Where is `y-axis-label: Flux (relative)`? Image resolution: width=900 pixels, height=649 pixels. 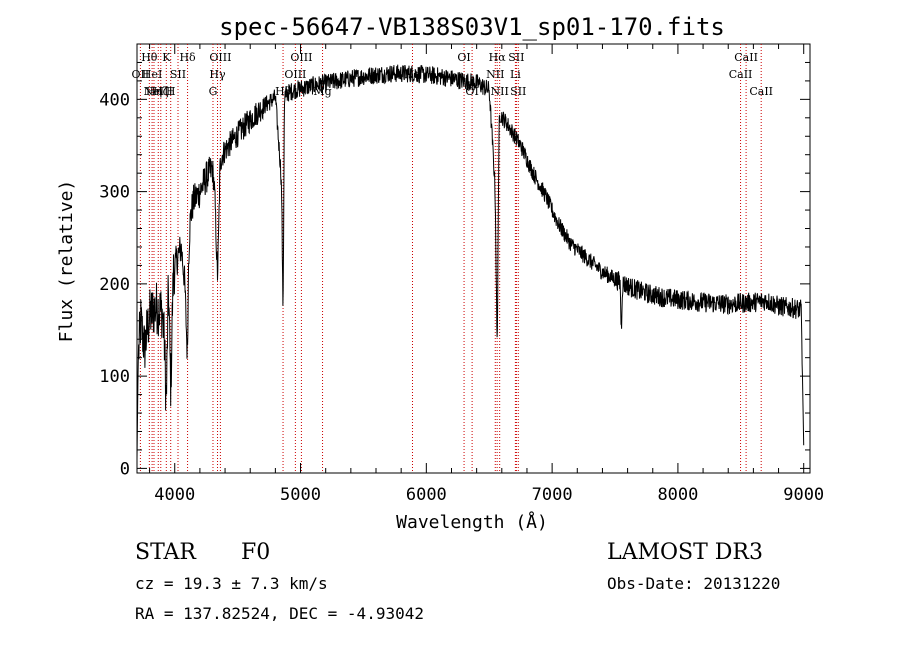
y-axis-label: Flux (relative) is located at coordinates (66, 261).